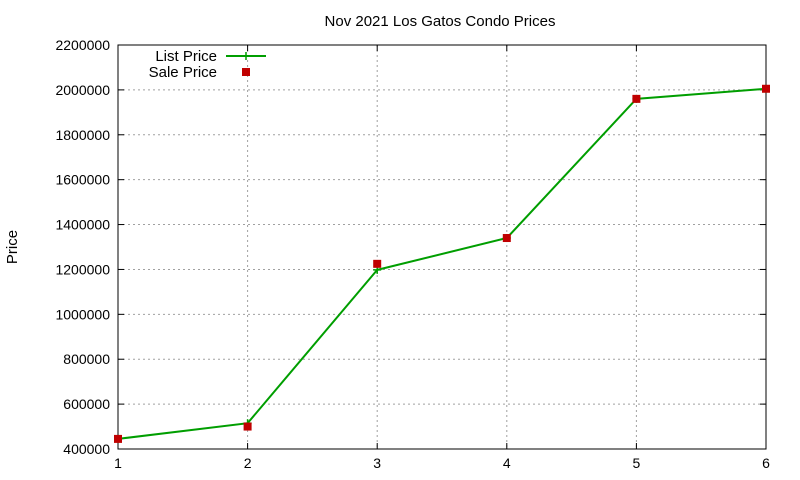 This screenshot has height=480, width=800. I want to click on x-tick-label: 2, so click(248, 463).